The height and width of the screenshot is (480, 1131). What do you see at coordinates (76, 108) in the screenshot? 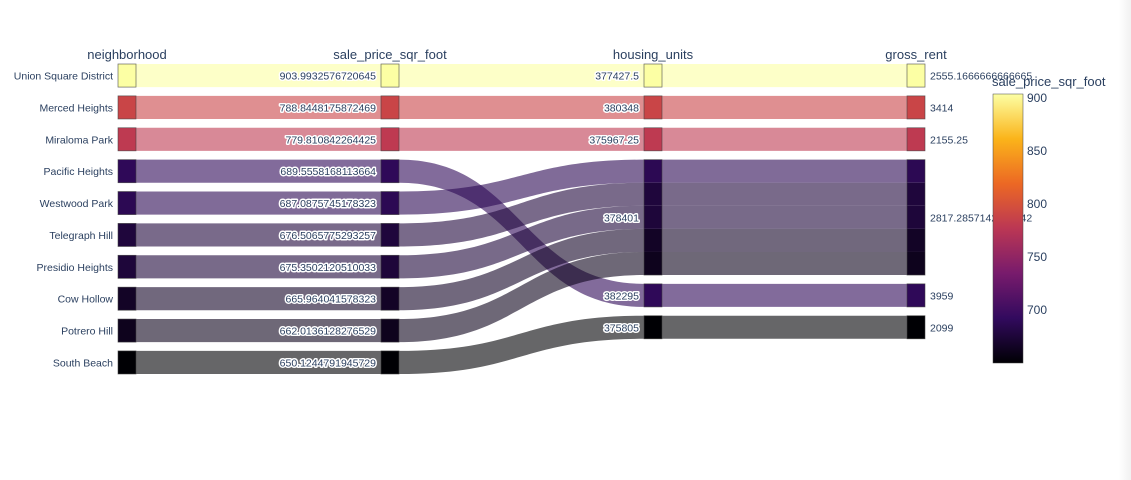
I see `category-label-neighborhood-merced-heights: Merced Heights` at bounding box center [76, 108].